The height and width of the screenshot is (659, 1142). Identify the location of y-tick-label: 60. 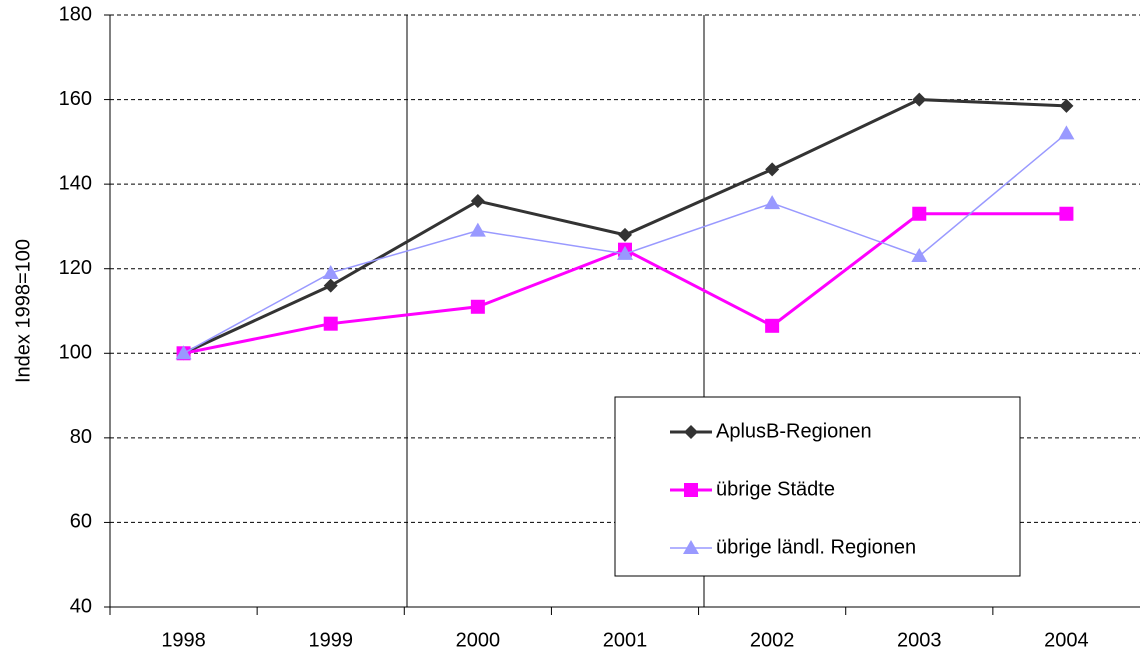
(81, 522).